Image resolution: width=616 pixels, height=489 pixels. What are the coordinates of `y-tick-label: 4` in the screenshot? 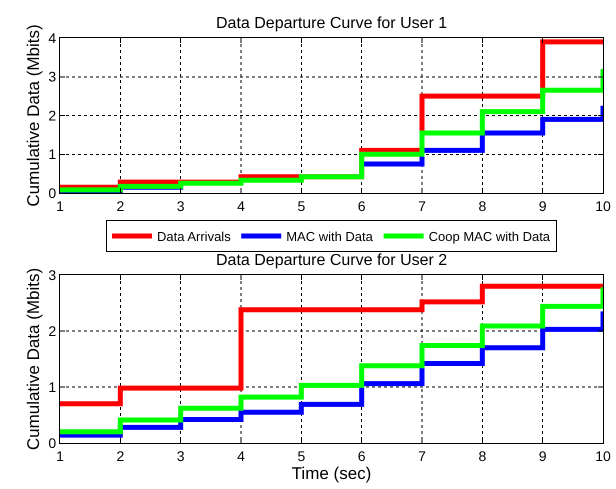 It's located at (52, 38).